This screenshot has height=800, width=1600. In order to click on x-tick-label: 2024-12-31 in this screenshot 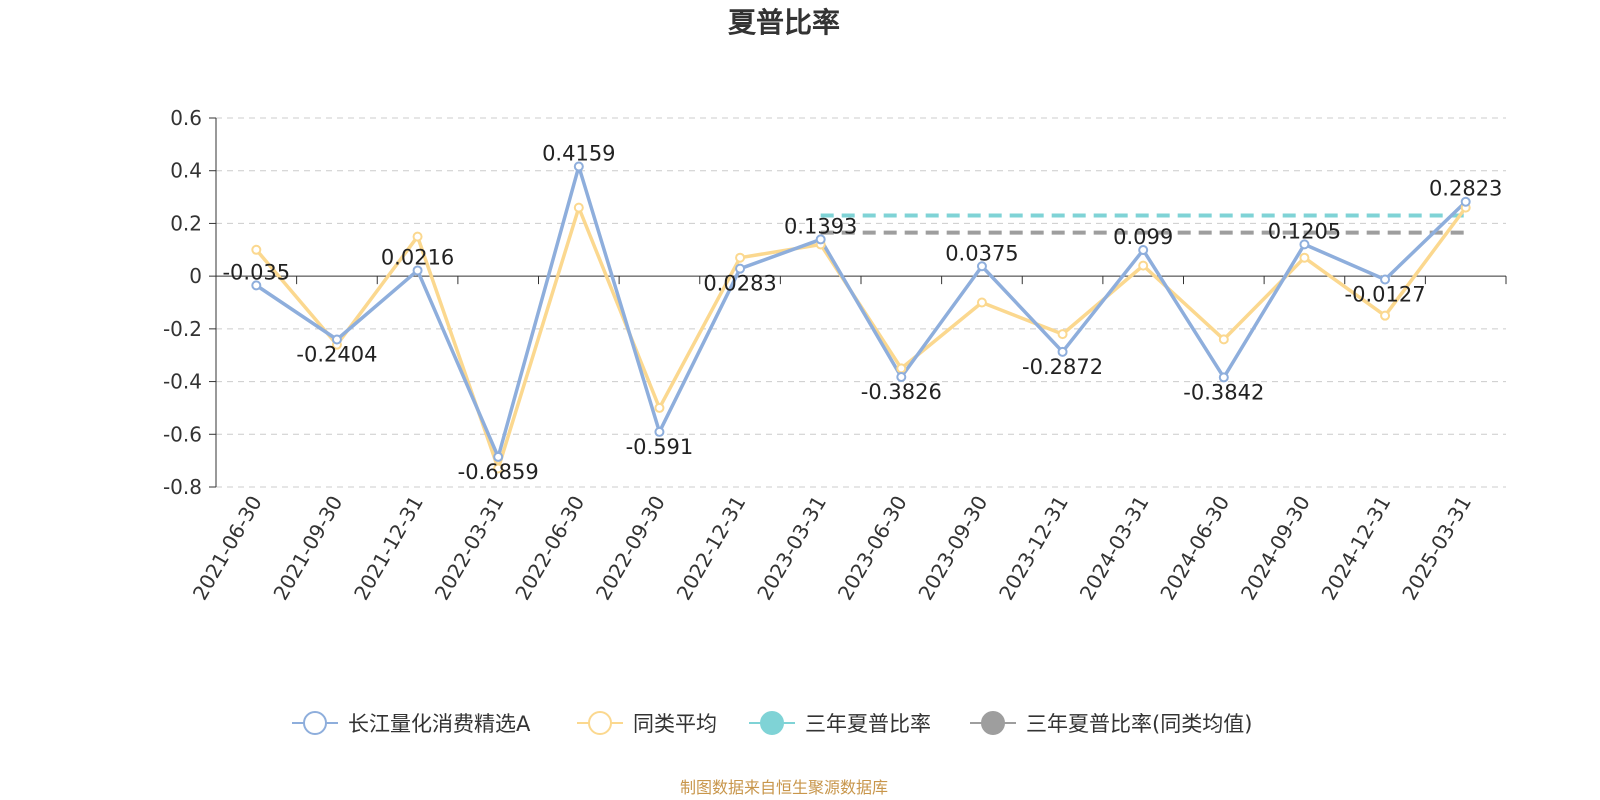, I will do `click(1355, 548)`.